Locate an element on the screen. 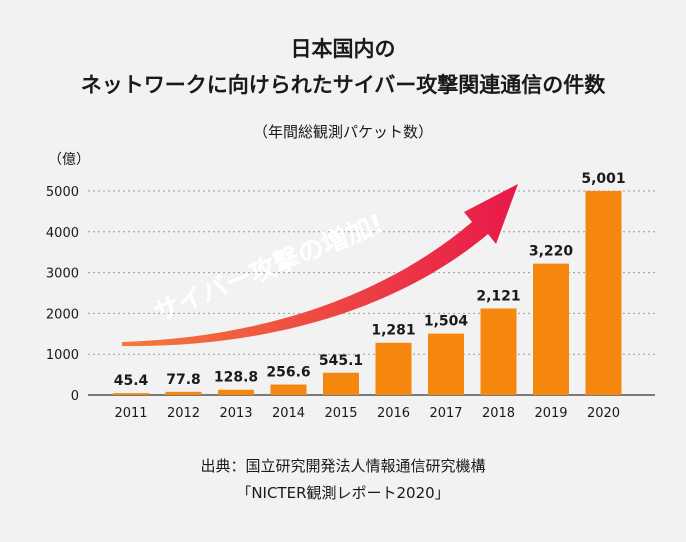  bar-2011 is located at coordinates (131, 394).